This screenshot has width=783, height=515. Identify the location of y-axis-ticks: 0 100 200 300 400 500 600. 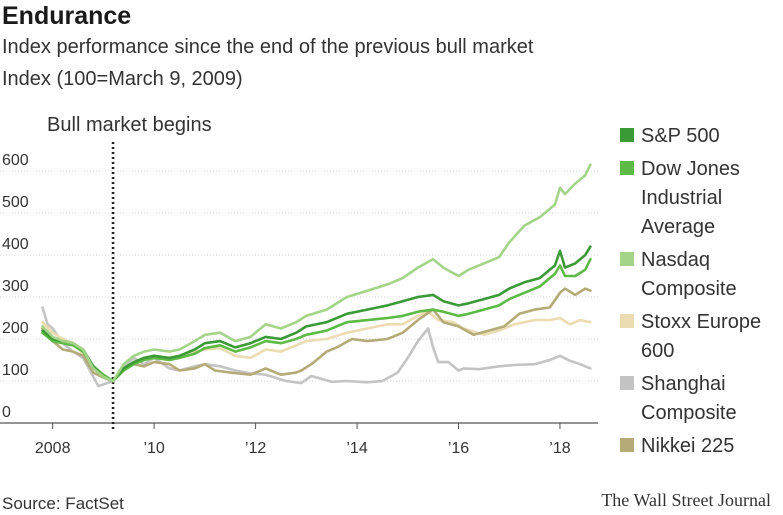
(15, 286).